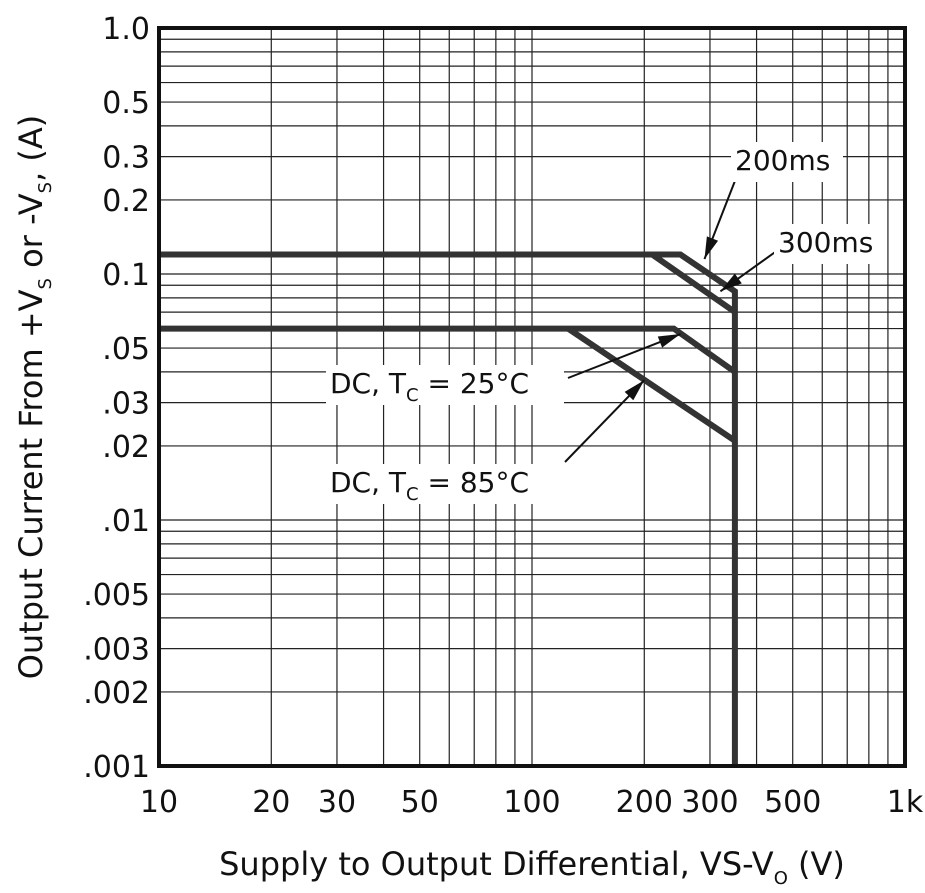 Image resolution: width=925 pixels, height=893 pixels. I want to click on annotation-label: DC, TC = 25°C, so click(429, 386).